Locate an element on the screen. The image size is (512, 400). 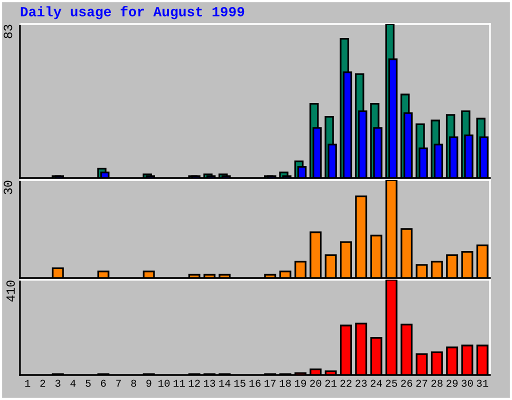
x-tick-label: 30 is located at coordinates (467, 383).